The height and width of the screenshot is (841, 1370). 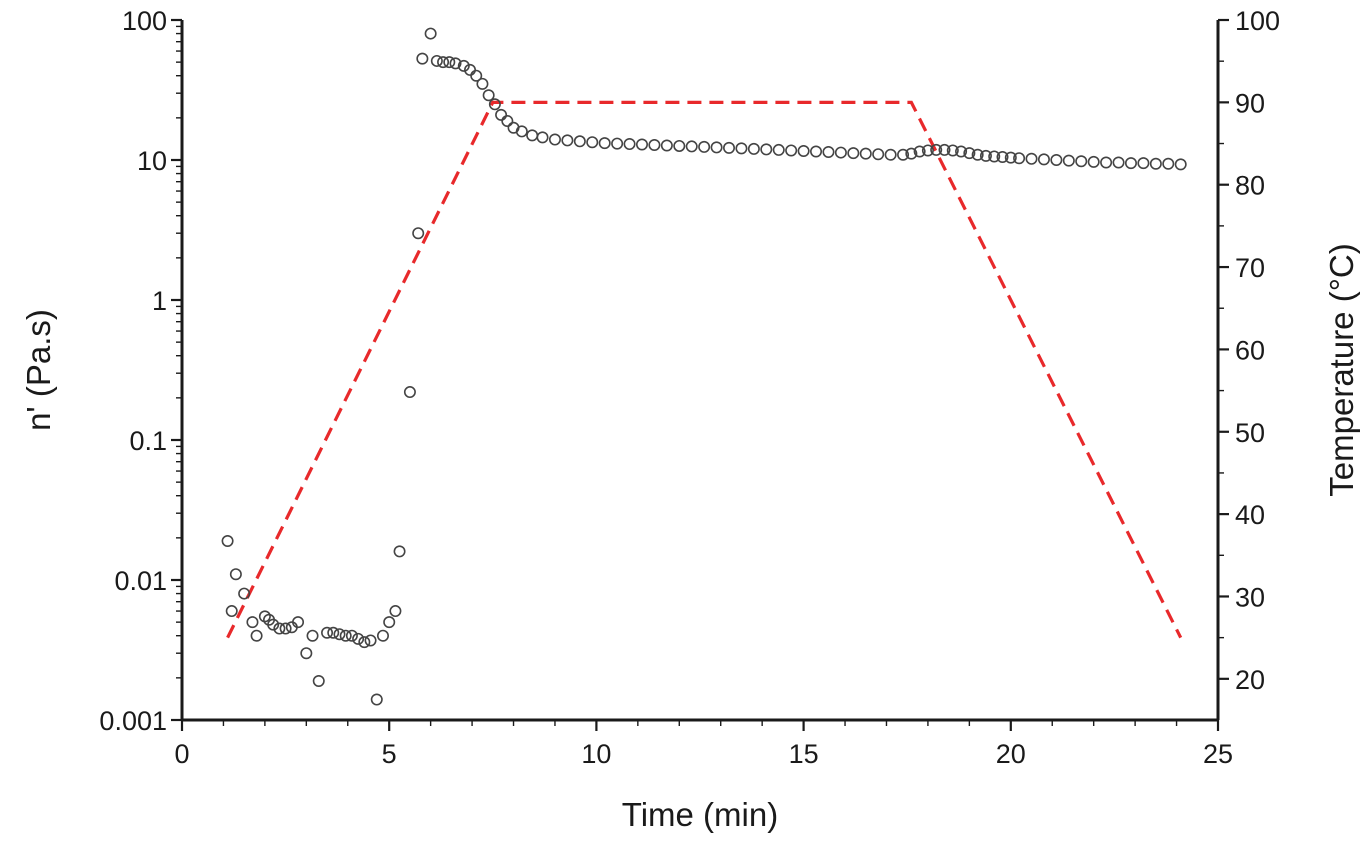 What do you see at coordinates (1250, 597) in the screenshot?
I see `y2-tick-label: 30` at bounding box center [1250, 597].